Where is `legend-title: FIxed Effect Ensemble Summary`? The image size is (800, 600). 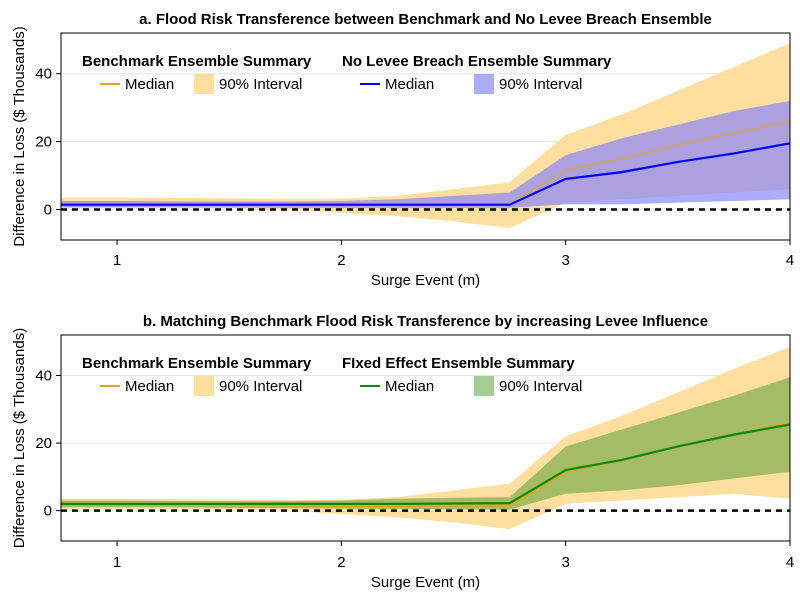 legend-title: FIxed Effect Ensemble Summary is located at coordinates (458, 363).